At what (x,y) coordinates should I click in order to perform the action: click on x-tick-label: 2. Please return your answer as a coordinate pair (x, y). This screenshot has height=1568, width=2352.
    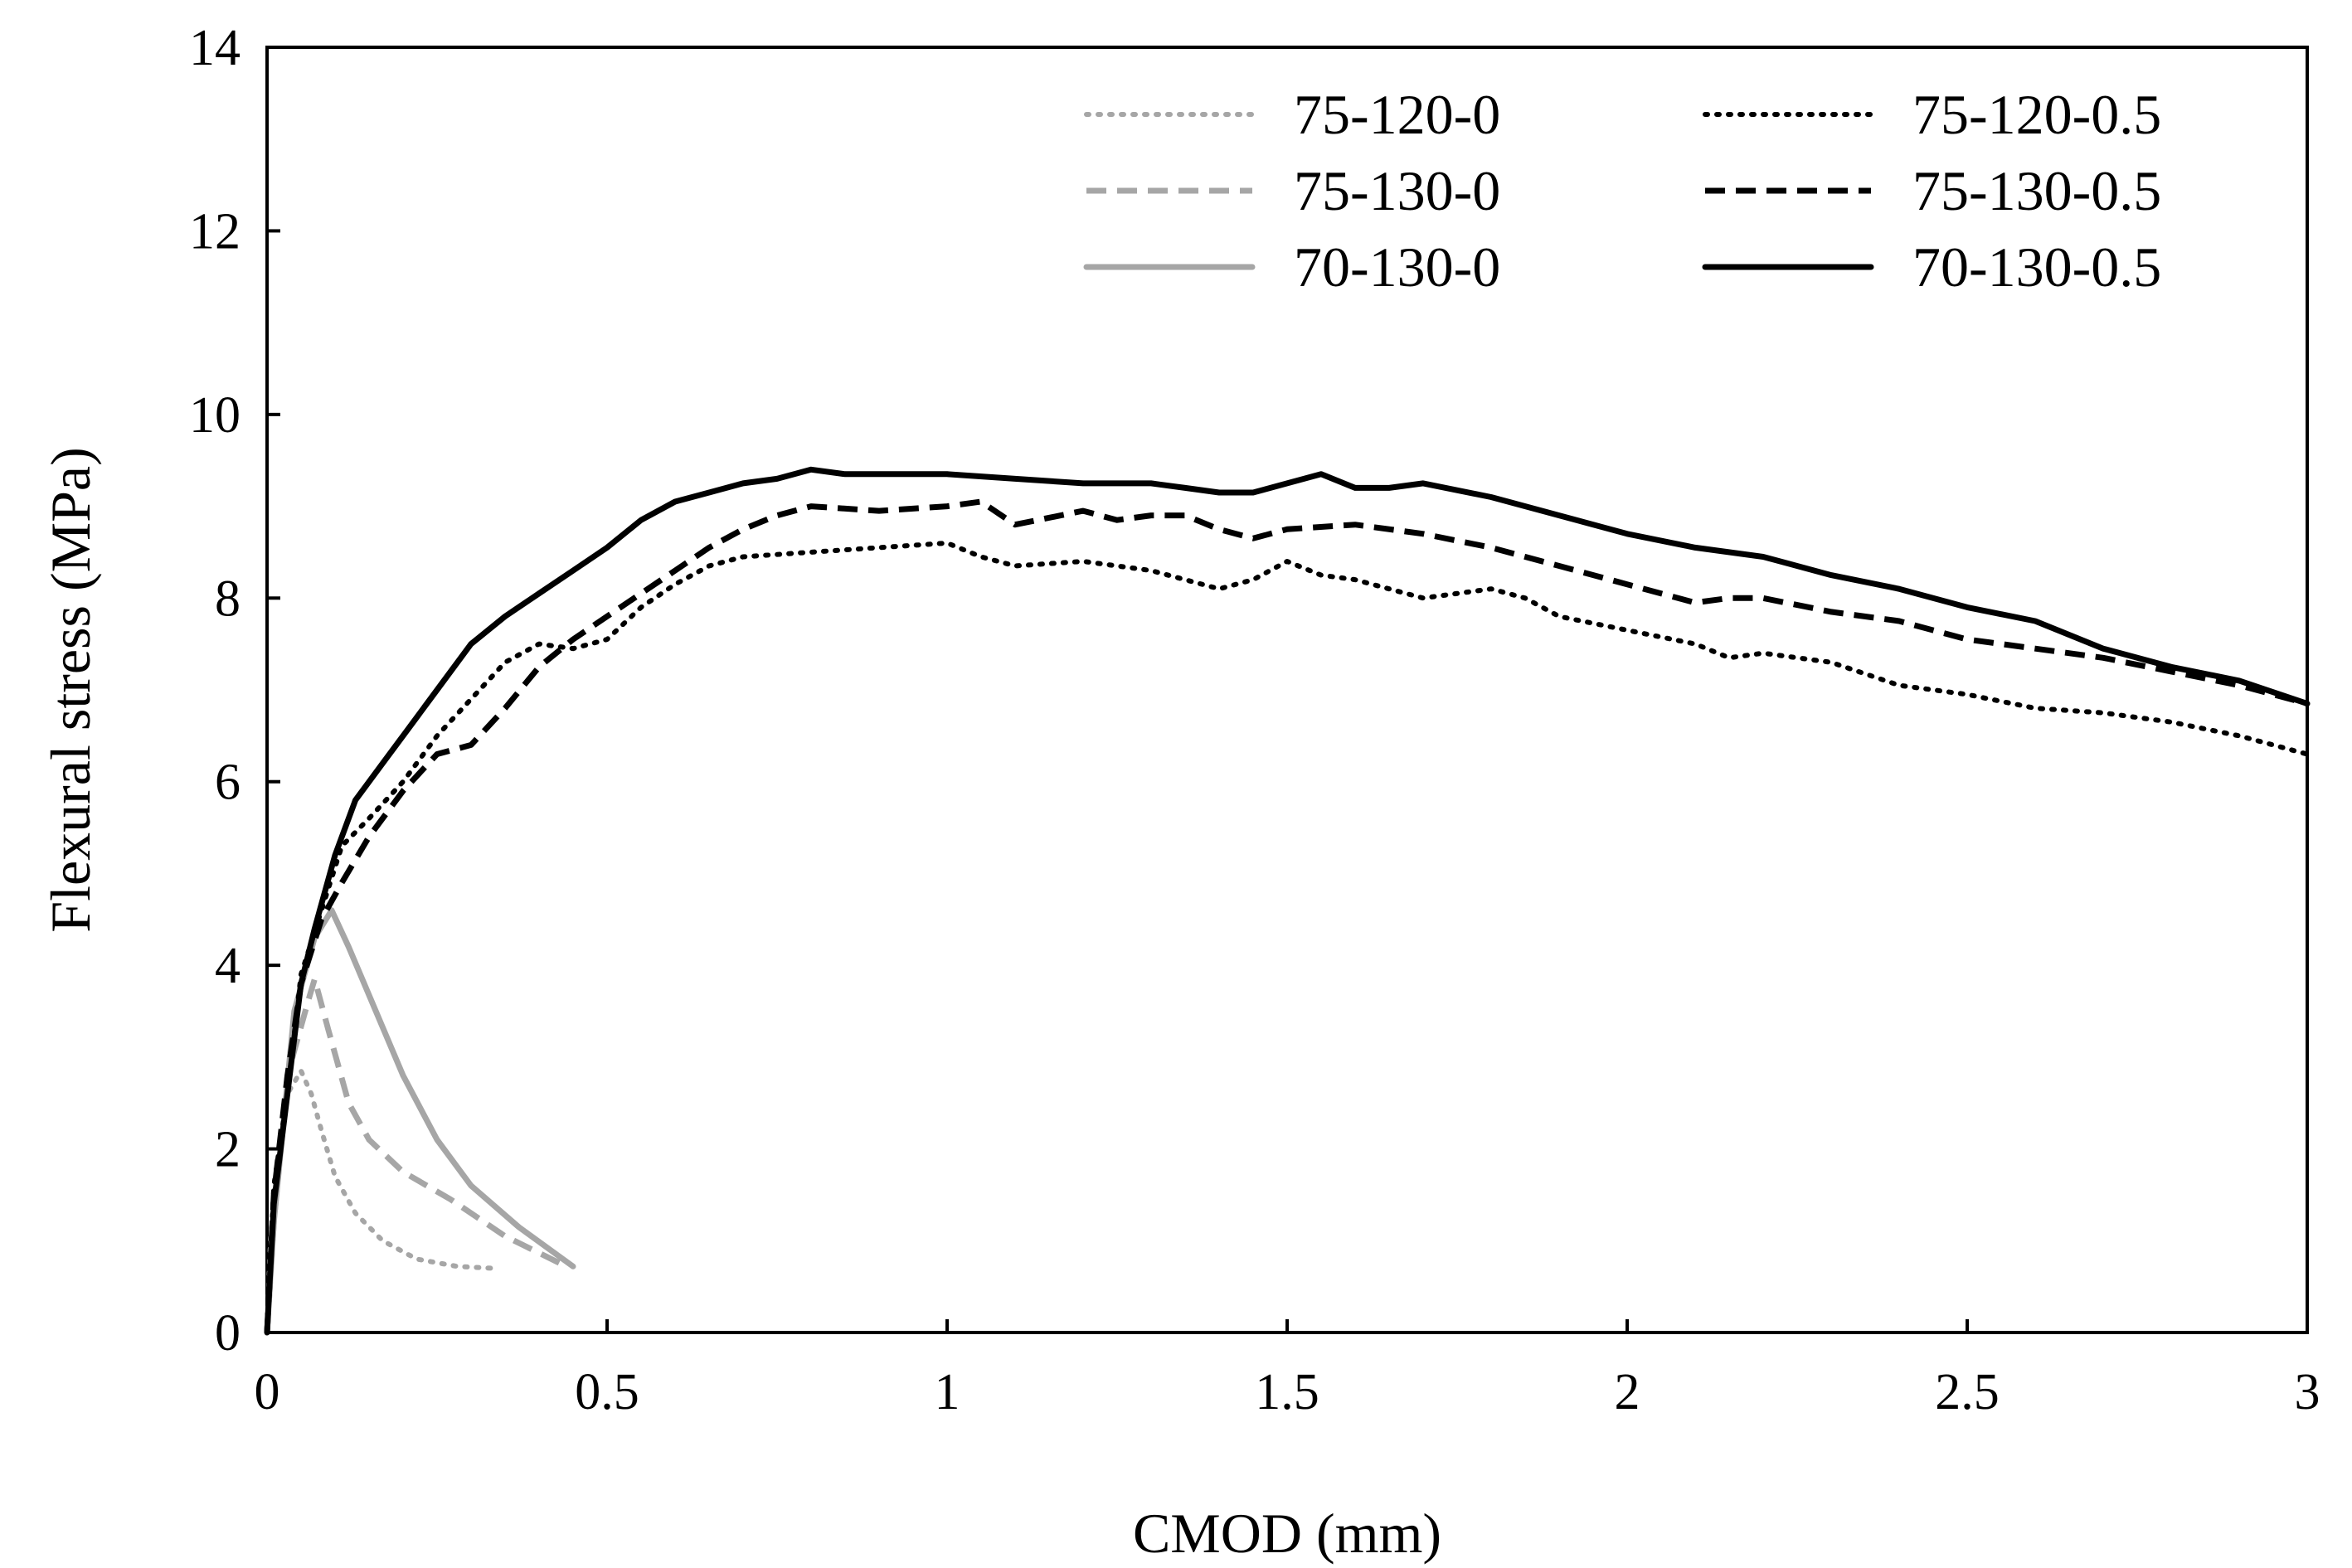
    Looking at the image, I should click on (1628, 1392).